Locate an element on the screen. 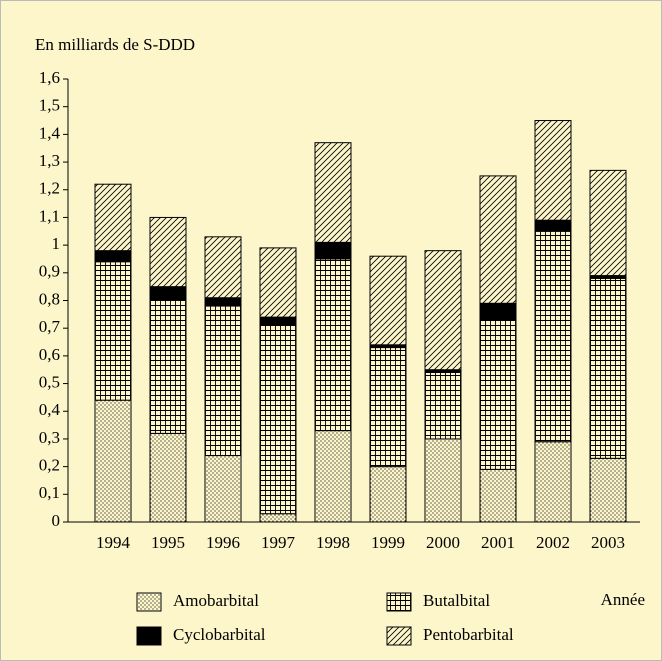 This screenshot has width=662, height=661. y-tick-label: 0 is located at coordinates (56, 520).